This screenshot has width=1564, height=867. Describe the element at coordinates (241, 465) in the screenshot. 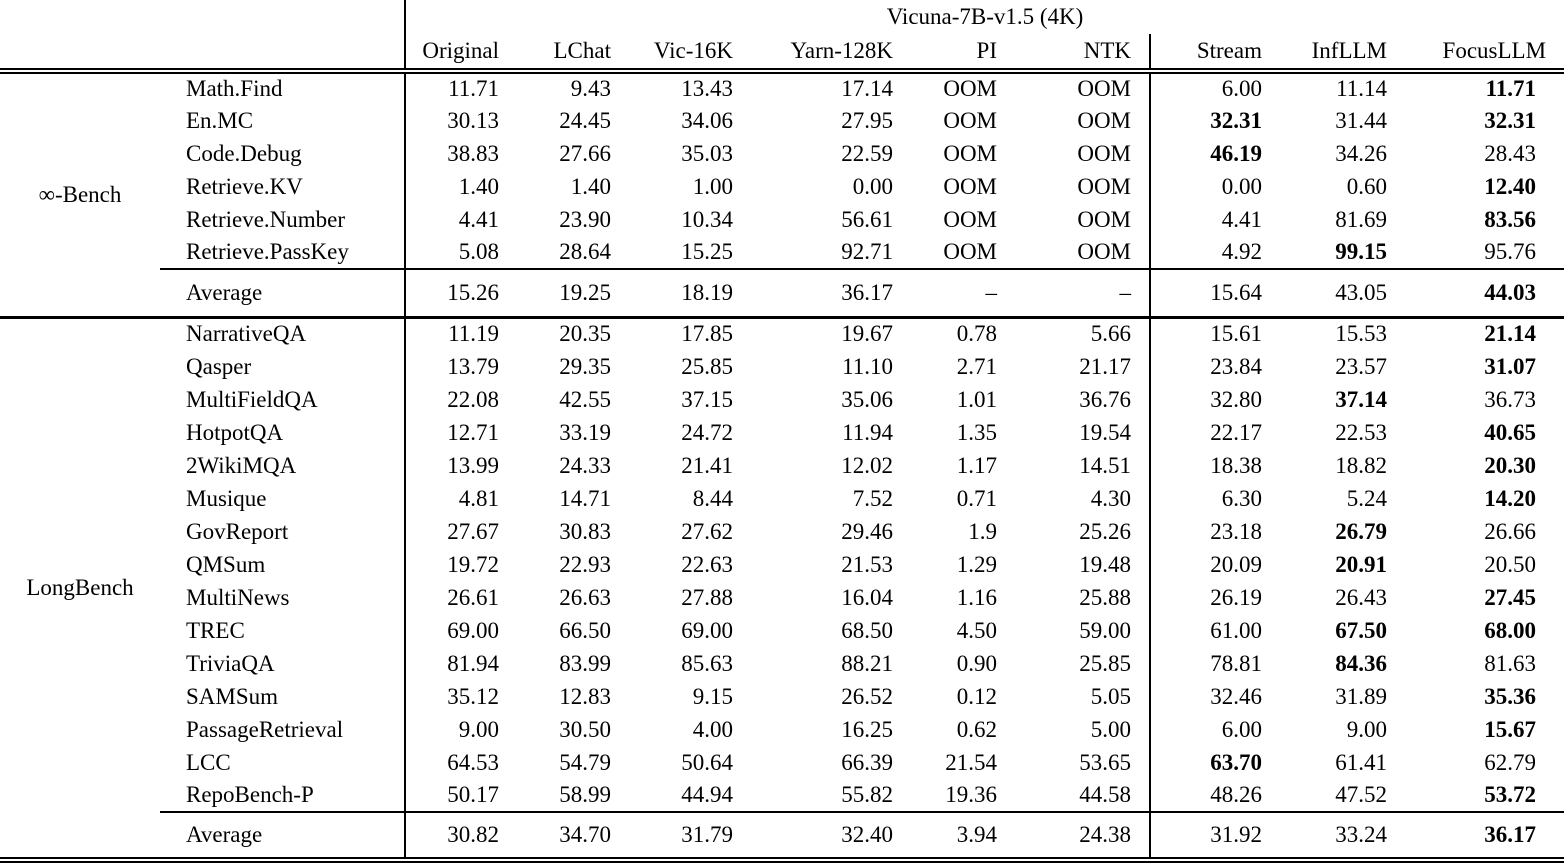

I see `task-label: 2WikiMQA` at that location.